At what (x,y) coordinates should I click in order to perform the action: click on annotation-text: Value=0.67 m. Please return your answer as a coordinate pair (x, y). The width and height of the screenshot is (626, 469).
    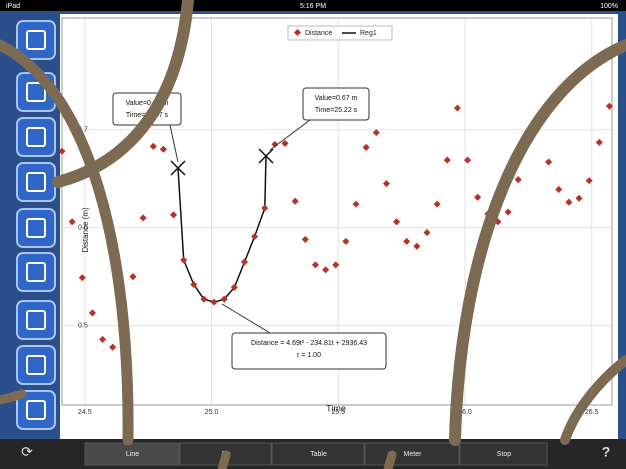
    Looking at the image, I should click on (336, 98).